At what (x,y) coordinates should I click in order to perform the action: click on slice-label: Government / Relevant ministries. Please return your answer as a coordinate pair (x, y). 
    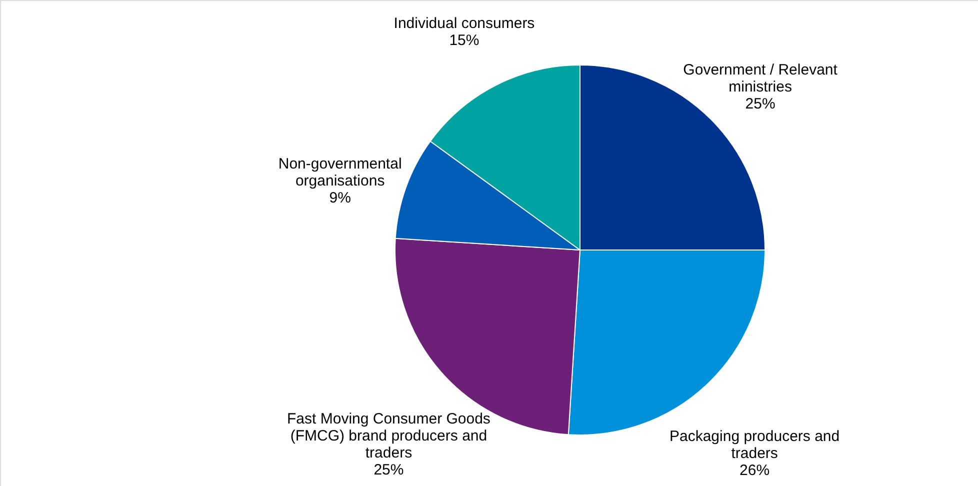
    Looking at the image, I should click on (760, 79).